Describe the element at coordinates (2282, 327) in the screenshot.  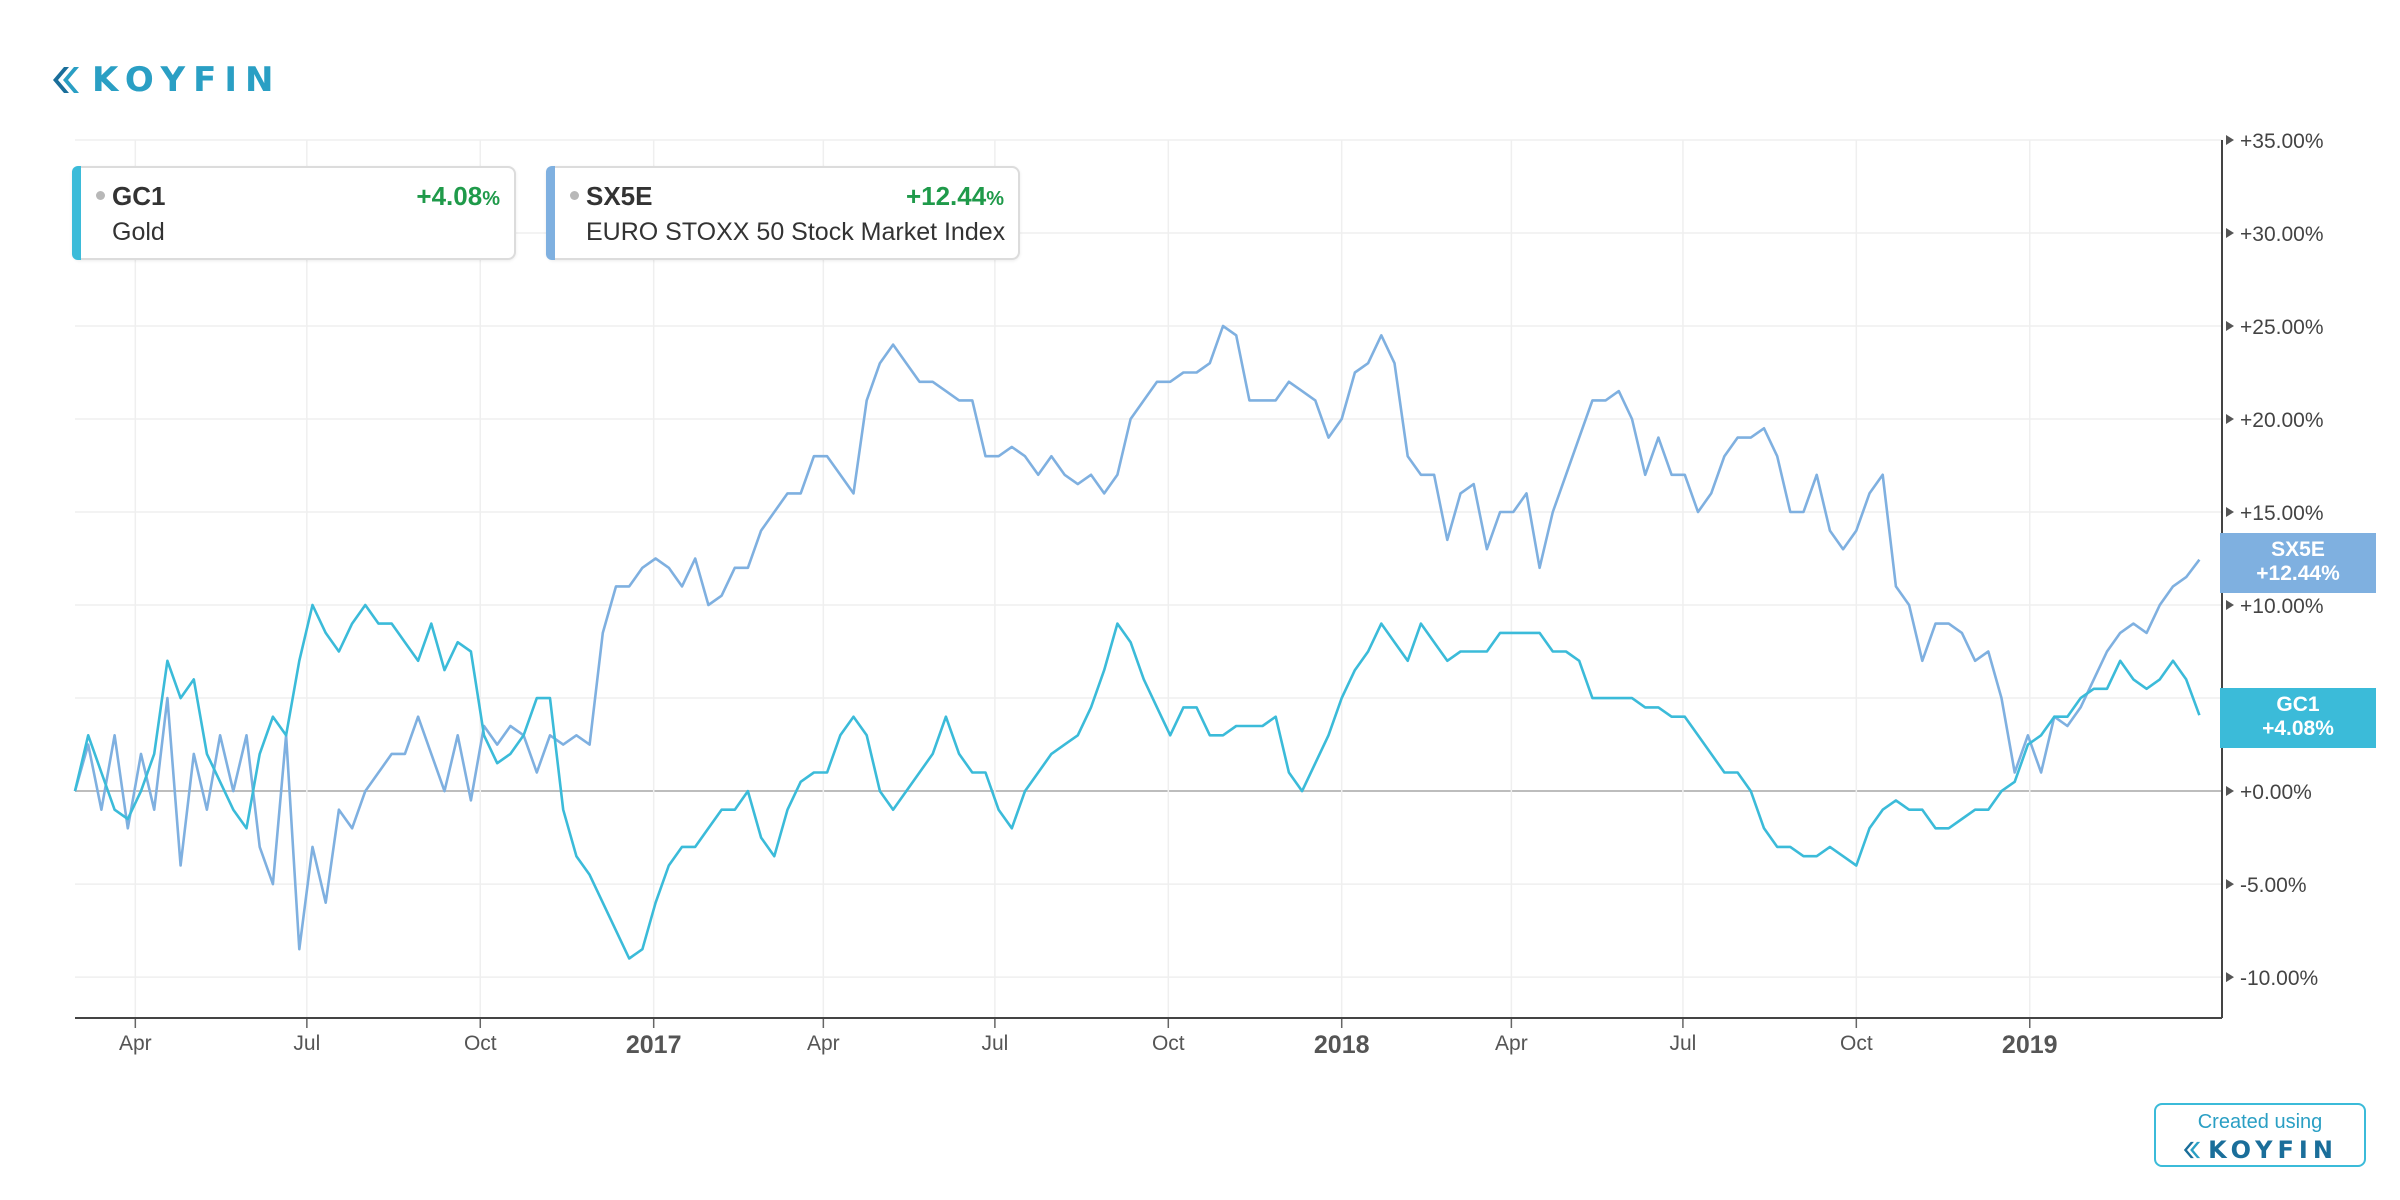
I see `y-tick-label: +25.00%` at that location.